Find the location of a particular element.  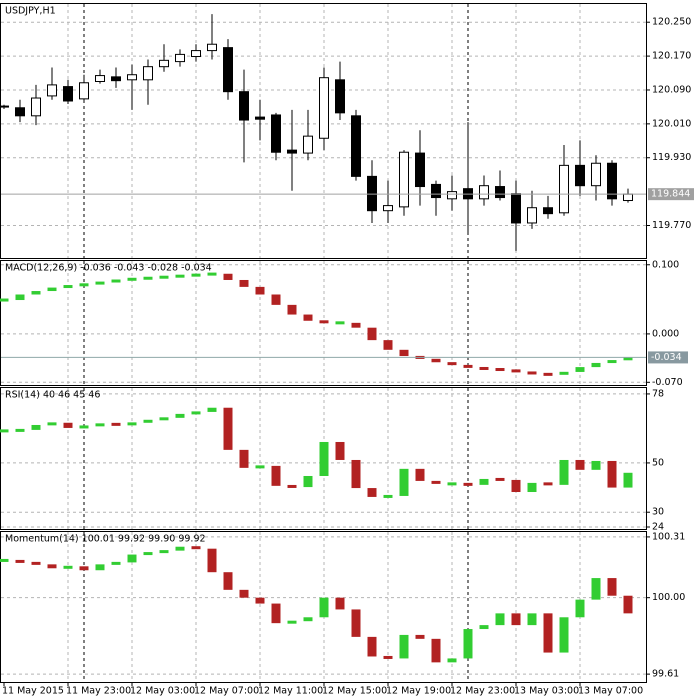

y-tick-label: 120.250 is located at coordinates (671, 22).